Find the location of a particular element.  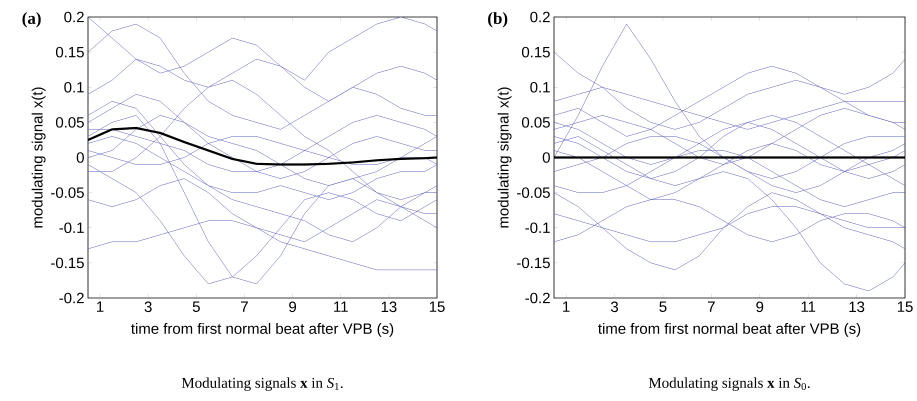

chart-title: (a) is located at coordinates (31, 20).